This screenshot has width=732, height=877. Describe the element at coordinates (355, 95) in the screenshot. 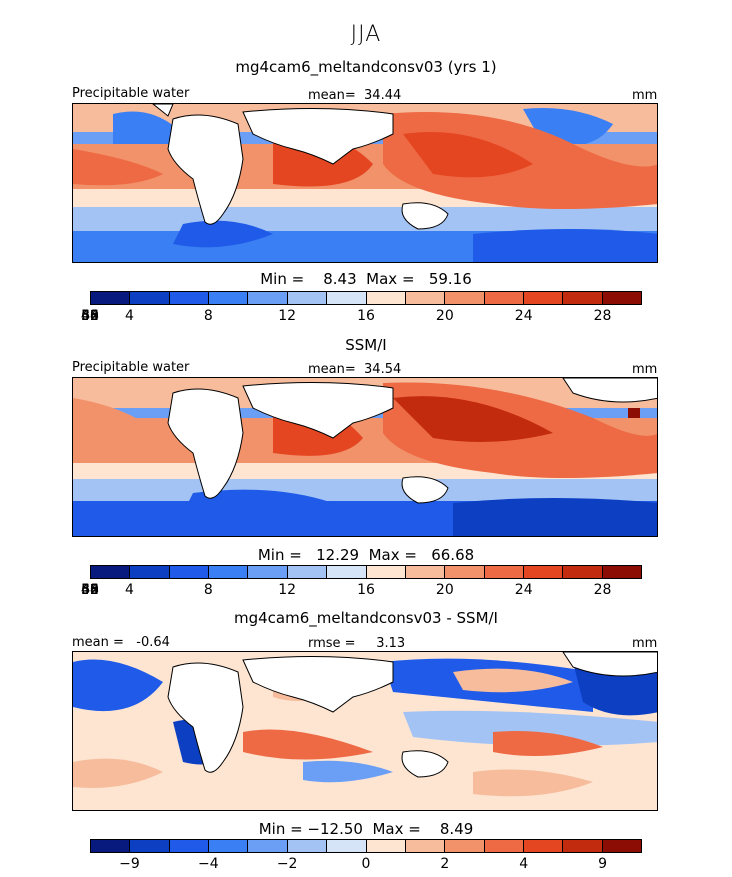

I see `panel-1-mean-label: mean= 34.44` at that location.